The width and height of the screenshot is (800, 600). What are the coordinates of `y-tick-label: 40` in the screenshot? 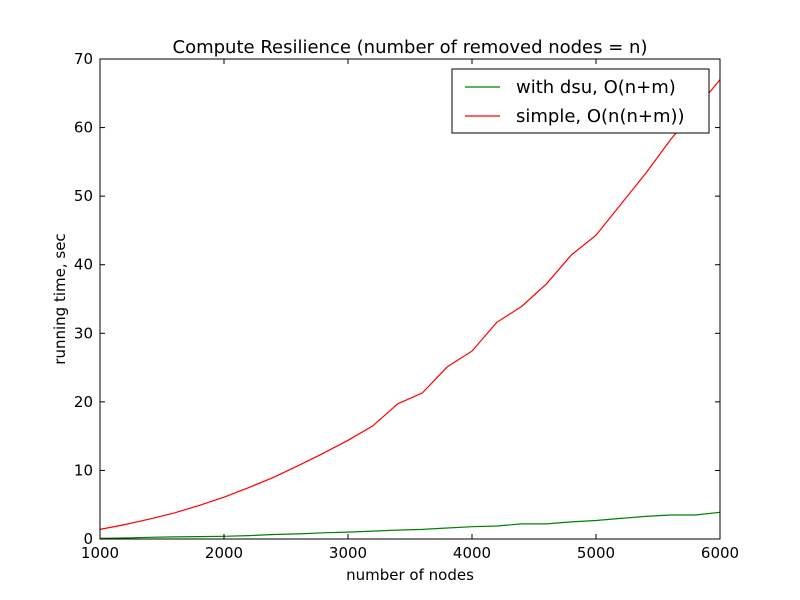 It's located at (83, 265).